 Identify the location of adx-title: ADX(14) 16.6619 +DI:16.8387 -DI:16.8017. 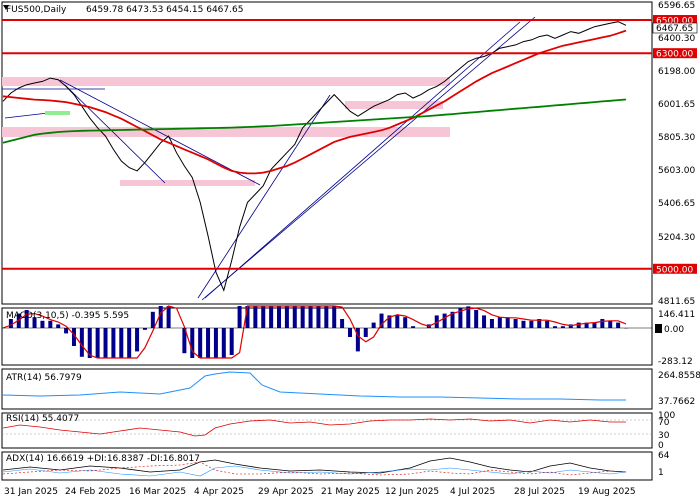
(103, 459).